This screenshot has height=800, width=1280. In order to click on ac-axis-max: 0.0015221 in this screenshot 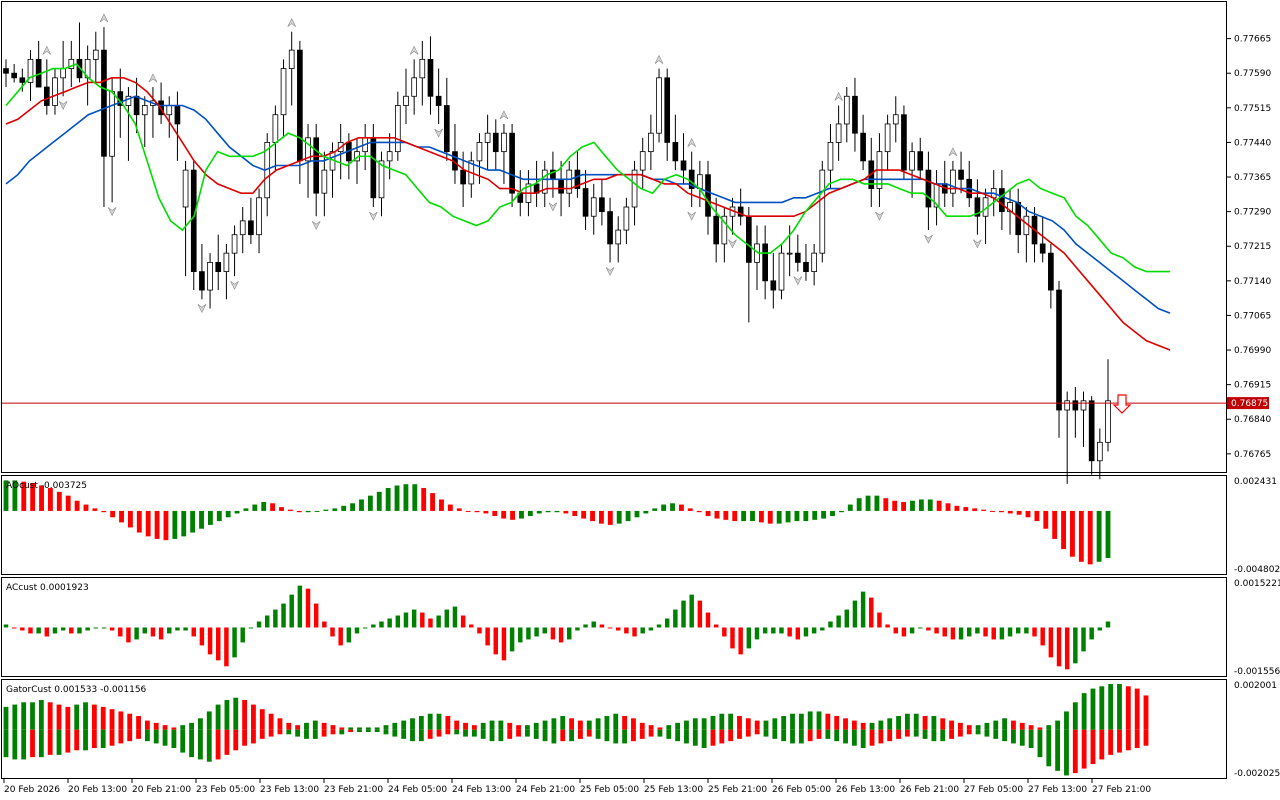, I will do `click(1257, 584)`.